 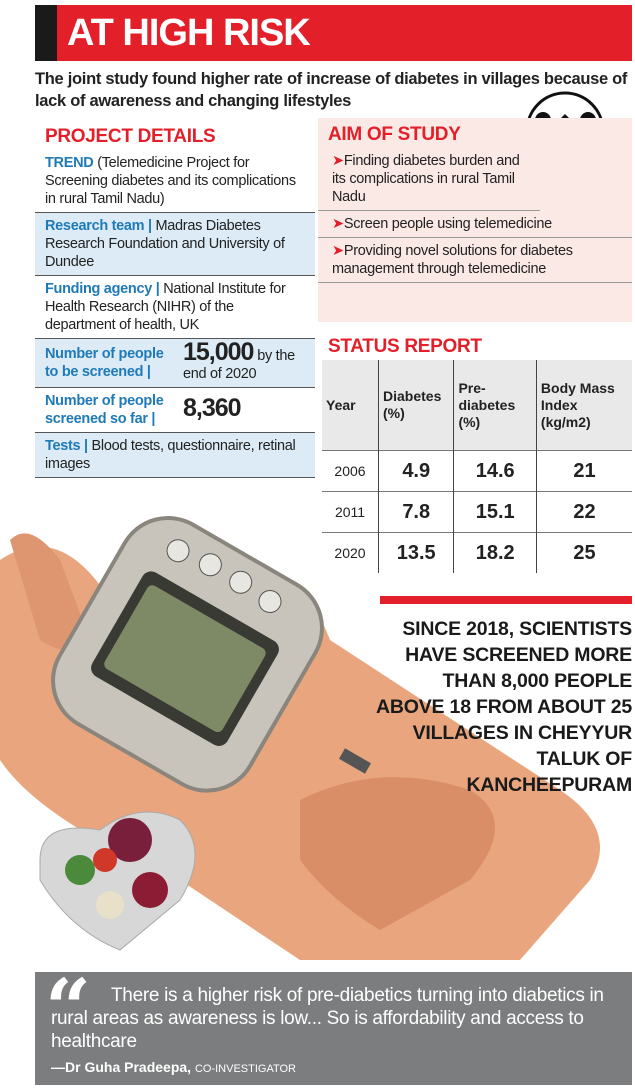 I want to click on detail-value: 8,360, so click(x=212, y=408).